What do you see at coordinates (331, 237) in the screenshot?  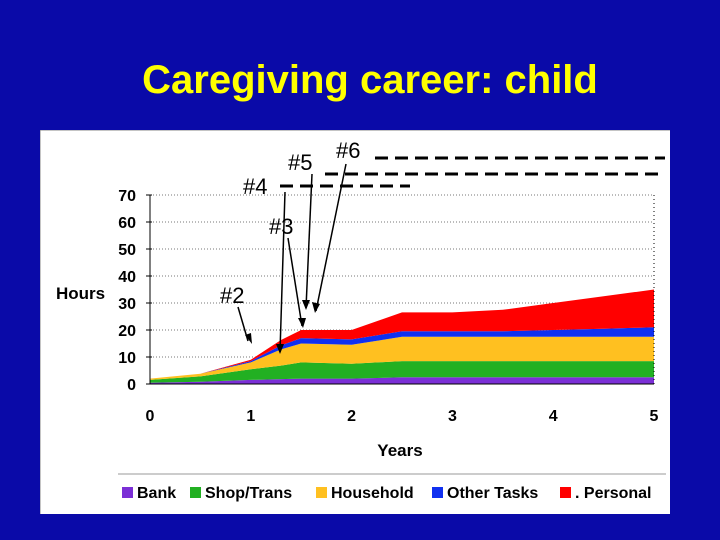 I see `annotation-6-arrow` at bounding box center [331, 237].